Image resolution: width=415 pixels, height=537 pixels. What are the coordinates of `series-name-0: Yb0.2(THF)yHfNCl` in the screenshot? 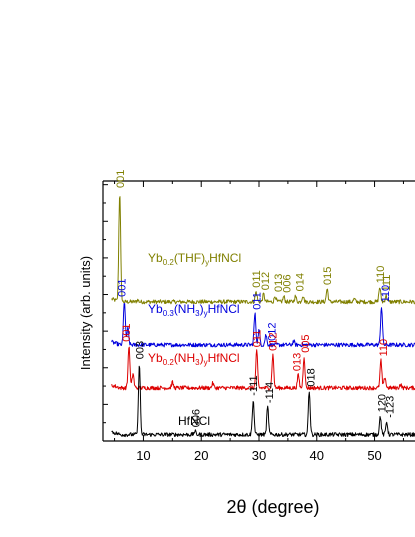 It's located at (194, 259).